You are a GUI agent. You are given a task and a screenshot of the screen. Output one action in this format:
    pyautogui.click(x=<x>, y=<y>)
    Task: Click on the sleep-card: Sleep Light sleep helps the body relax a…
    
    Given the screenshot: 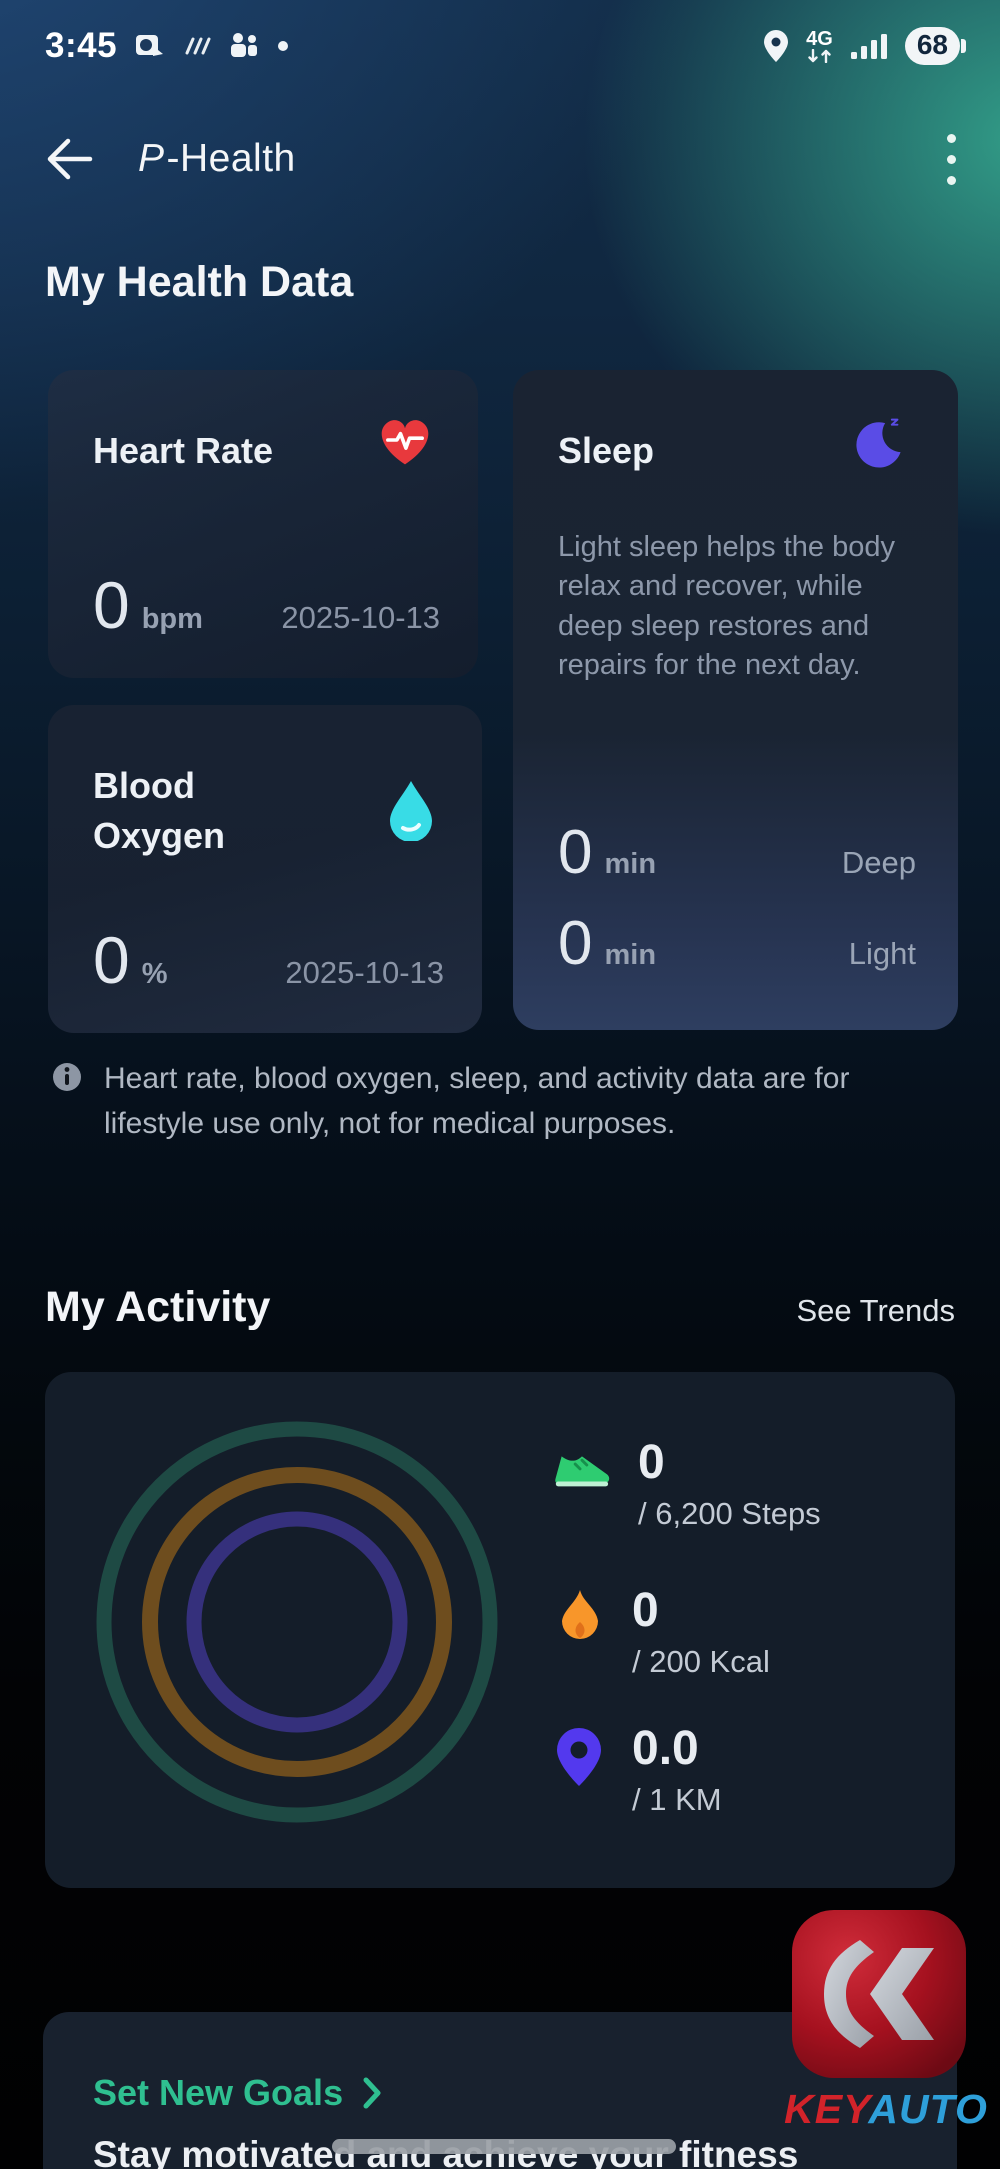 What is the action you would take?
    pyautogui.click(x=735, y=700)
    